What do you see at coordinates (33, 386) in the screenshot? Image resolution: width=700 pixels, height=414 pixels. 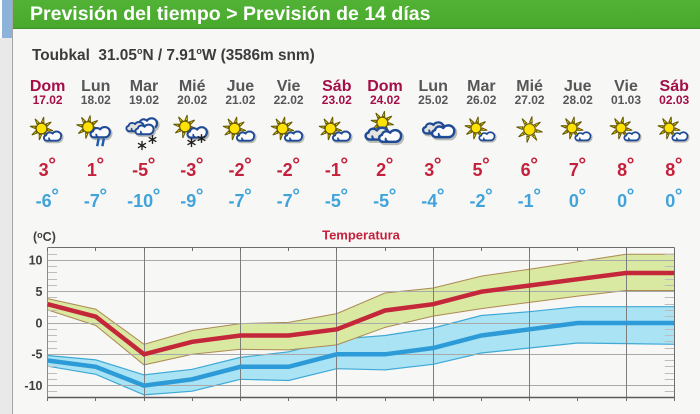 I see `svg-text: -10` at bounding box center [33, 386].